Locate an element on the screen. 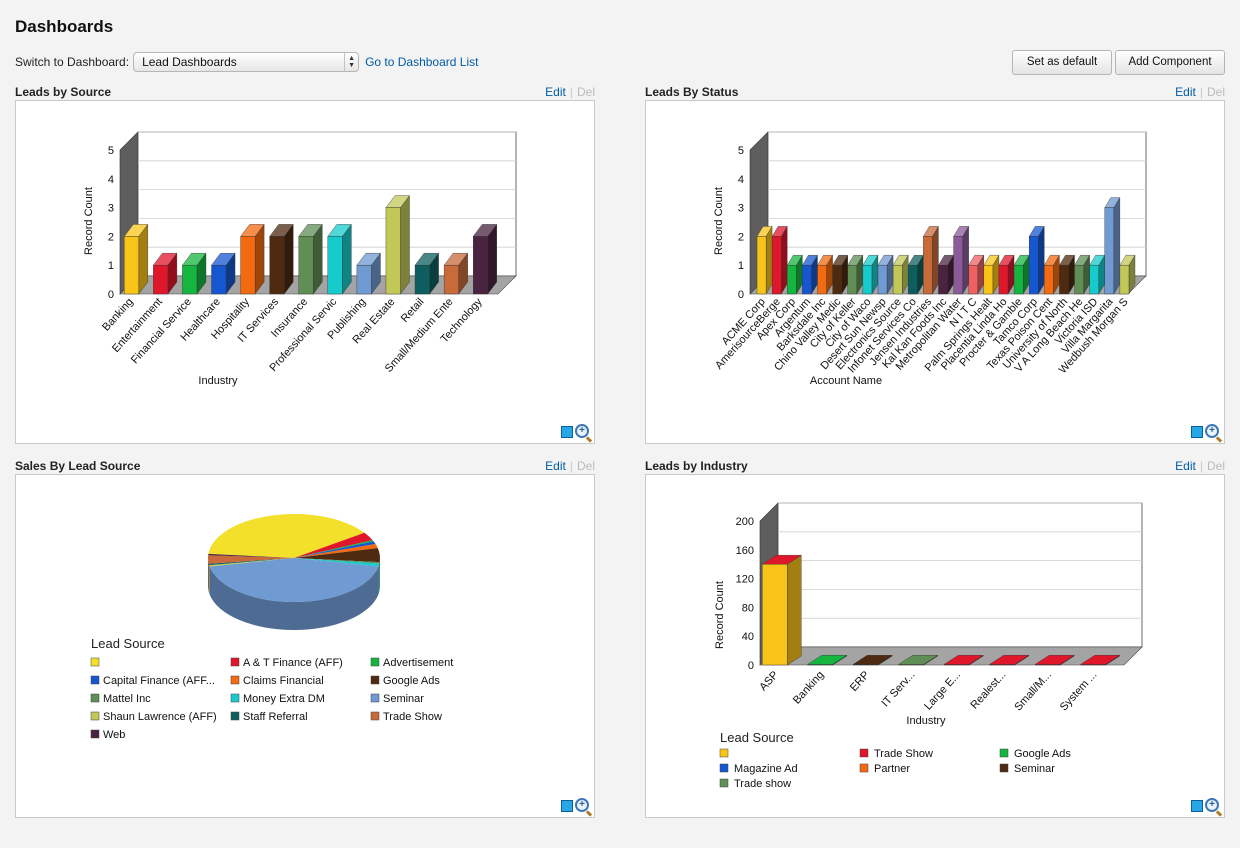 The width and height of the screenshot is (1240, 848). dashboard-select: Lead Dashboards ▲ ▼ is located at coordinates (246, 62).